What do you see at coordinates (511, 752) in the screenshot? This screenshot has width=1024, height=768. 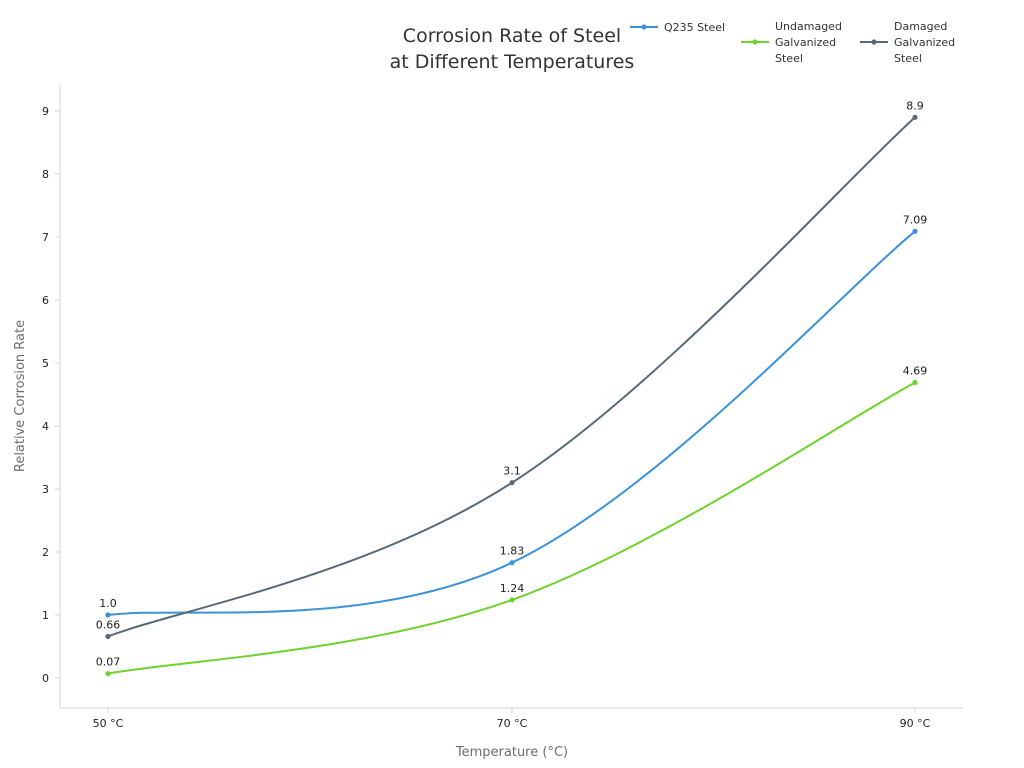 I see `x-axis-label: Temperature (°C)` at bounding box center [511, 752].